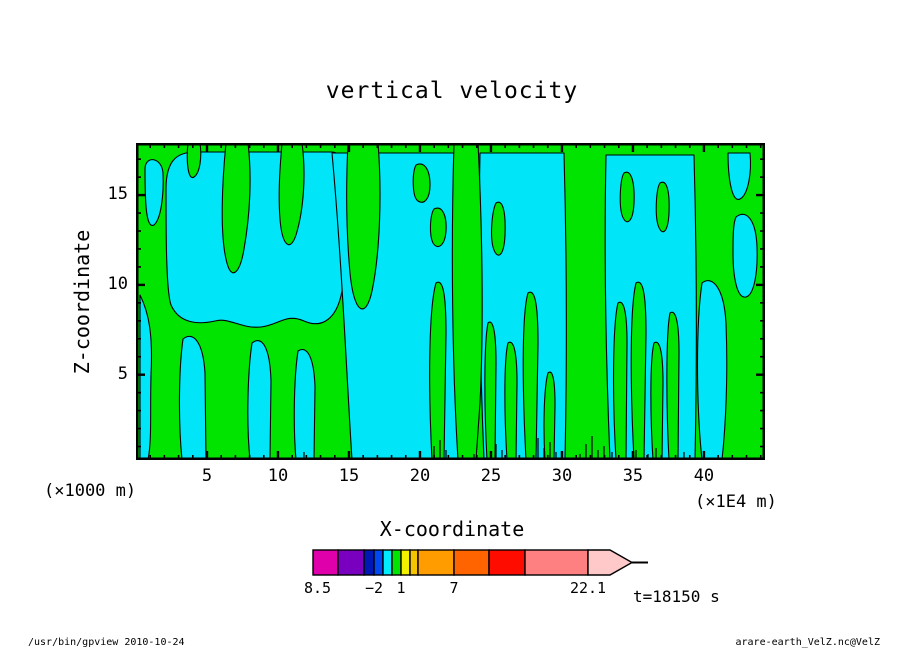 This screenshot has width=904, height=654. Describe the element at coordinates (318, 588) in the screenshot. I see `colorbar-label: −8.5` at that location.